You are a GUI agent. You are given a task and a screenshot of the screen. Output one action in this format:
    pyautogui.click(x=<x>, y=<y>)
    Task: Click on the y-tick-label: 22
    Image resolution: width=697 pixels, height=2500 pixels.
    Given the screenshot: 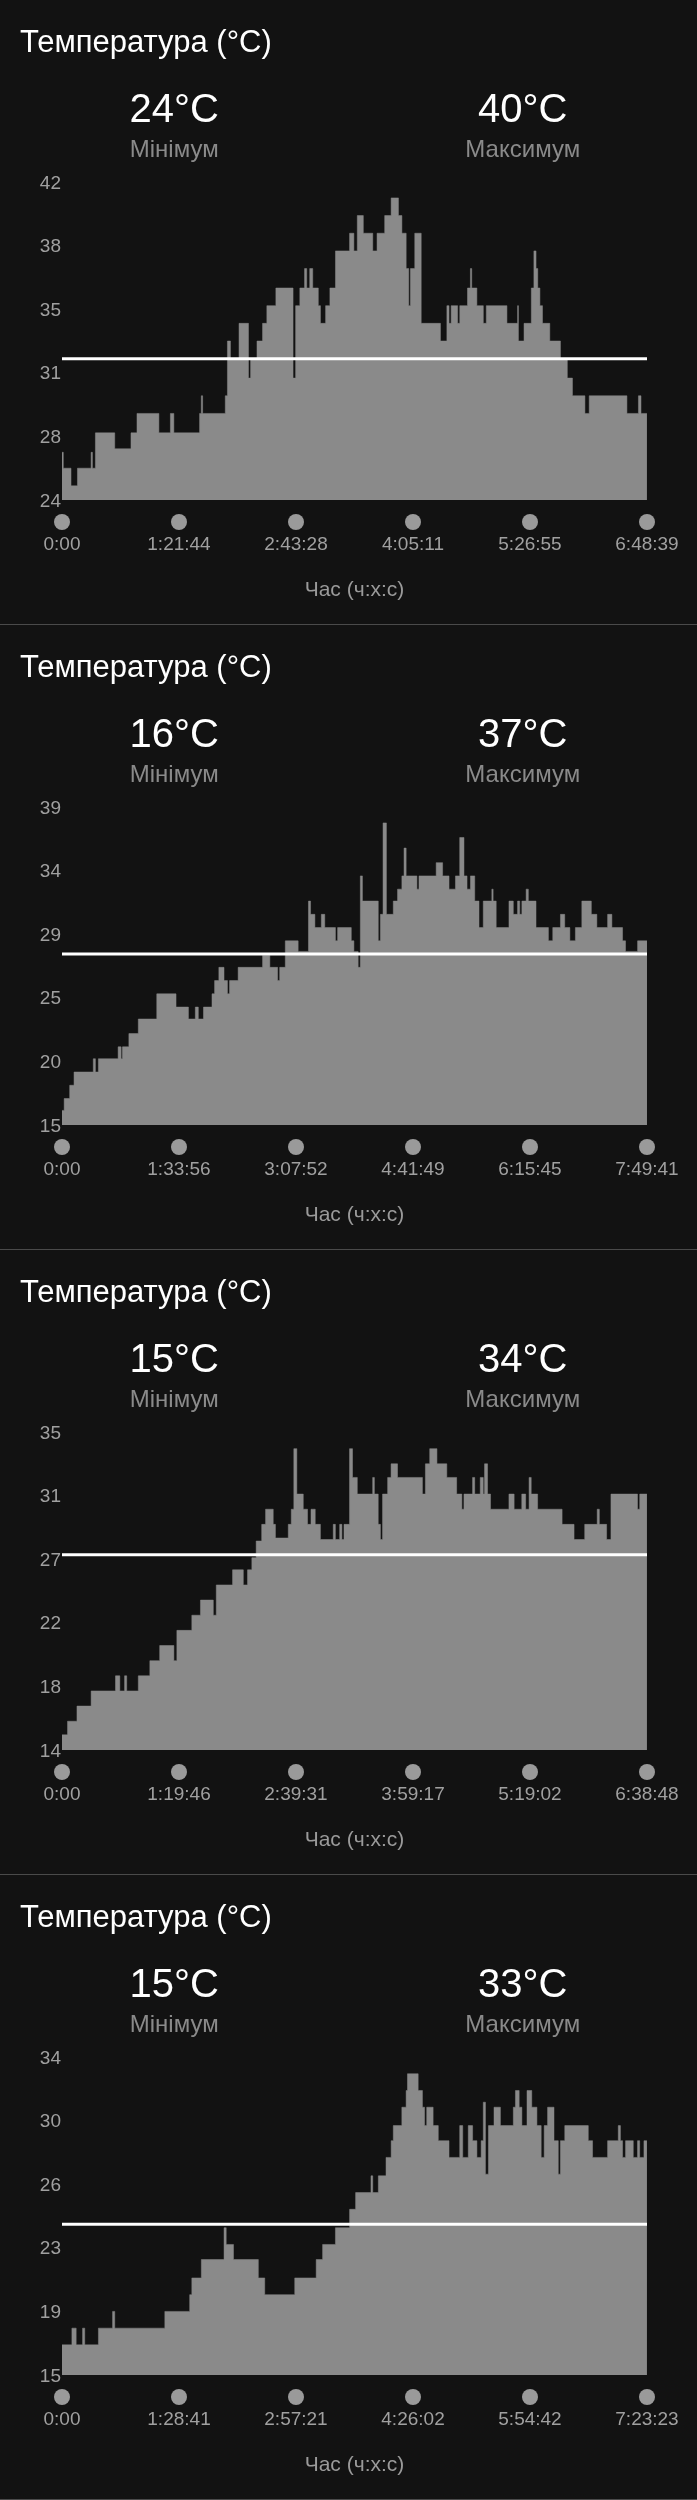 What is the action you would take?
    pyautogui.click(x=50, y=1623)
    